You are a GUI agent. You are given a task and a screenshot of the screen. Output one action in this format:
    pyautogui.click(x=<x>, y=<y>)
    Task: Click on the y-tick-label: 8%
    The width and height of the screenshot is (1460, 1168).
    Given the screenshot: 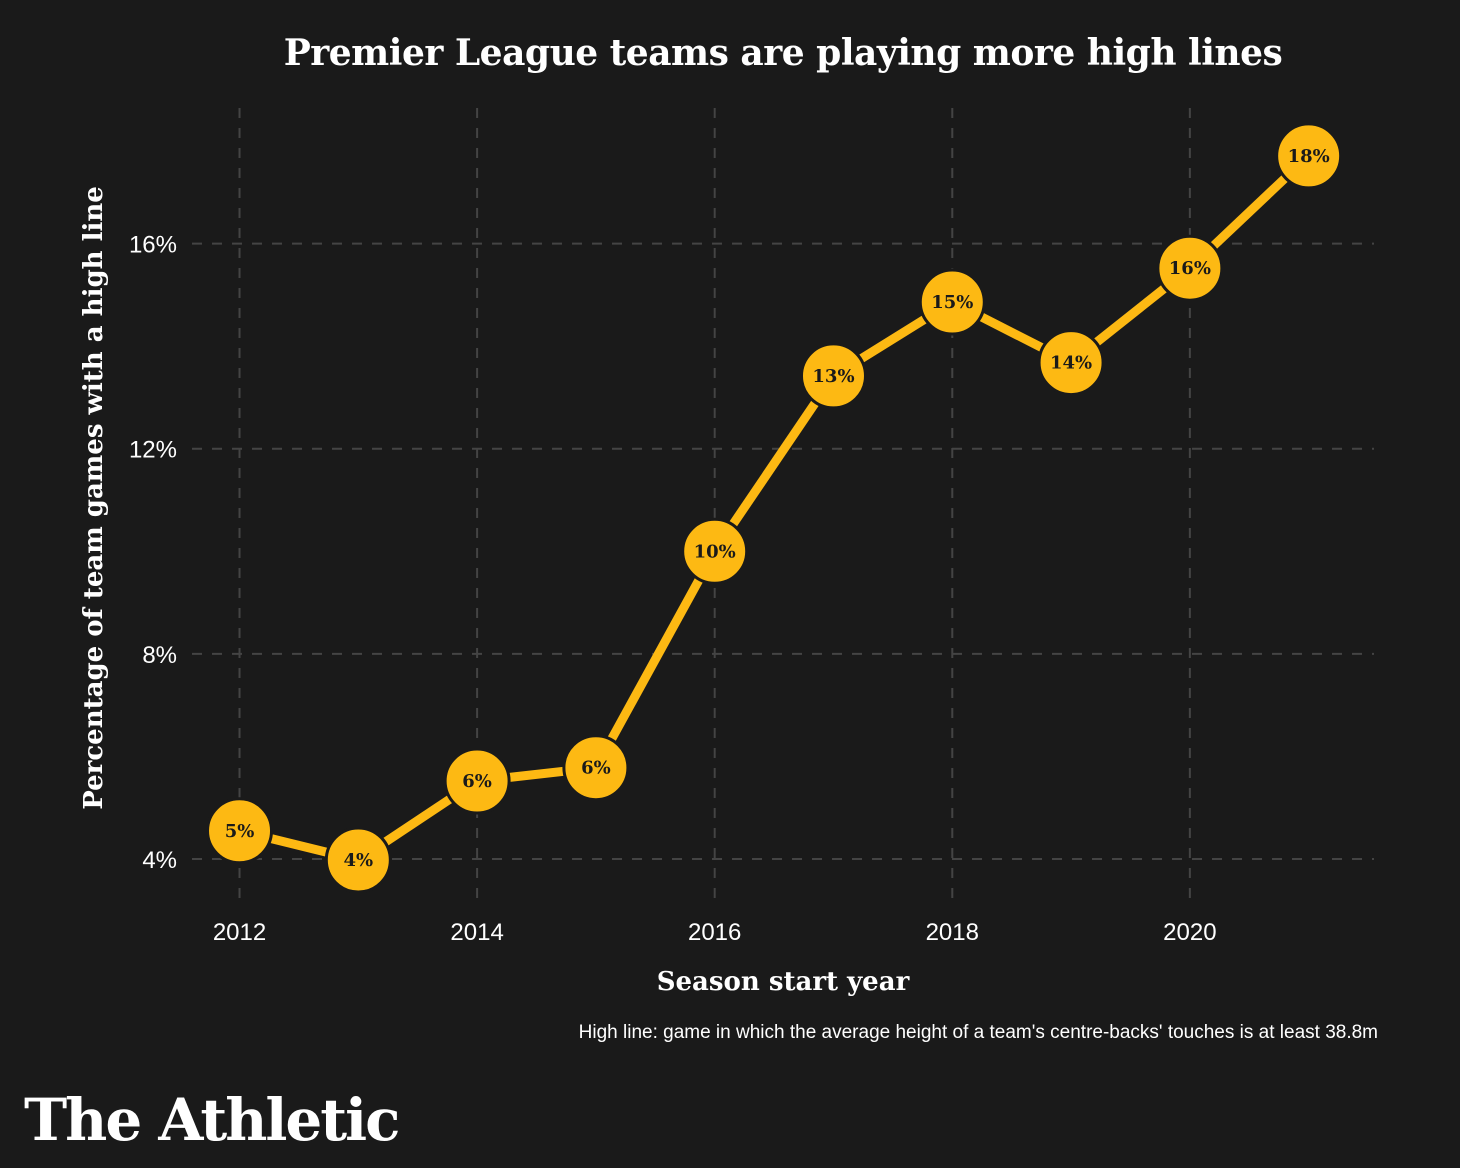 What is the action you would take?
    pyautogui.click(x=159, y=655)
    